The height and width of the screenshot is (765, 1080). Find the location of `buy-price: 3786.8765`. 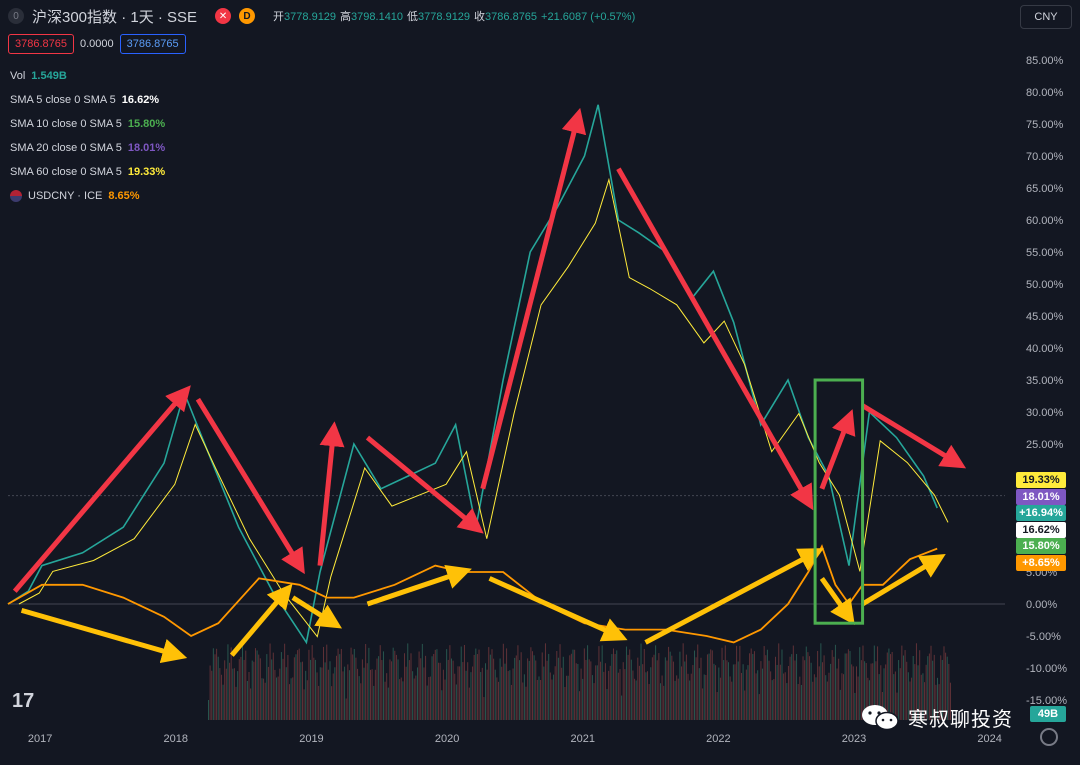

buy-price: 3786.8765 is located at coordinates (152, 44).